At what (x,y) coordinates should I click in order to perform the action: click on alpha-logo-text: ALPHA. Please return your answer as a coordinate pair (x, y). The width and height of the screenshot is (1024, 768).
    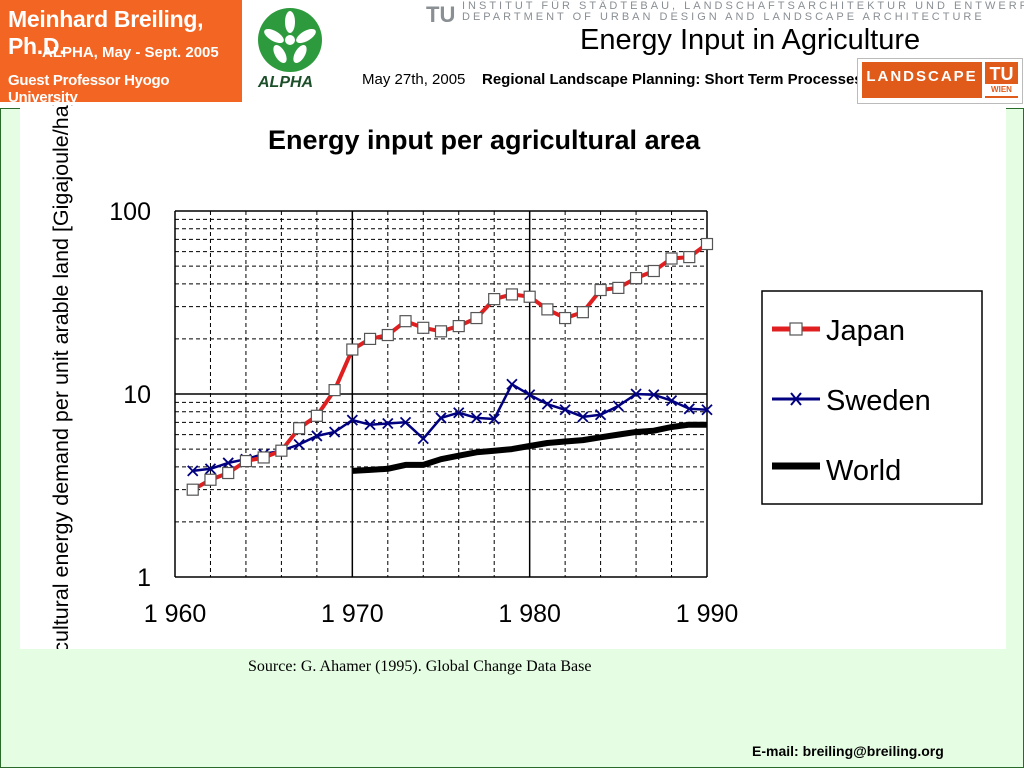
    Looking at the image, I should click on (286, 82).